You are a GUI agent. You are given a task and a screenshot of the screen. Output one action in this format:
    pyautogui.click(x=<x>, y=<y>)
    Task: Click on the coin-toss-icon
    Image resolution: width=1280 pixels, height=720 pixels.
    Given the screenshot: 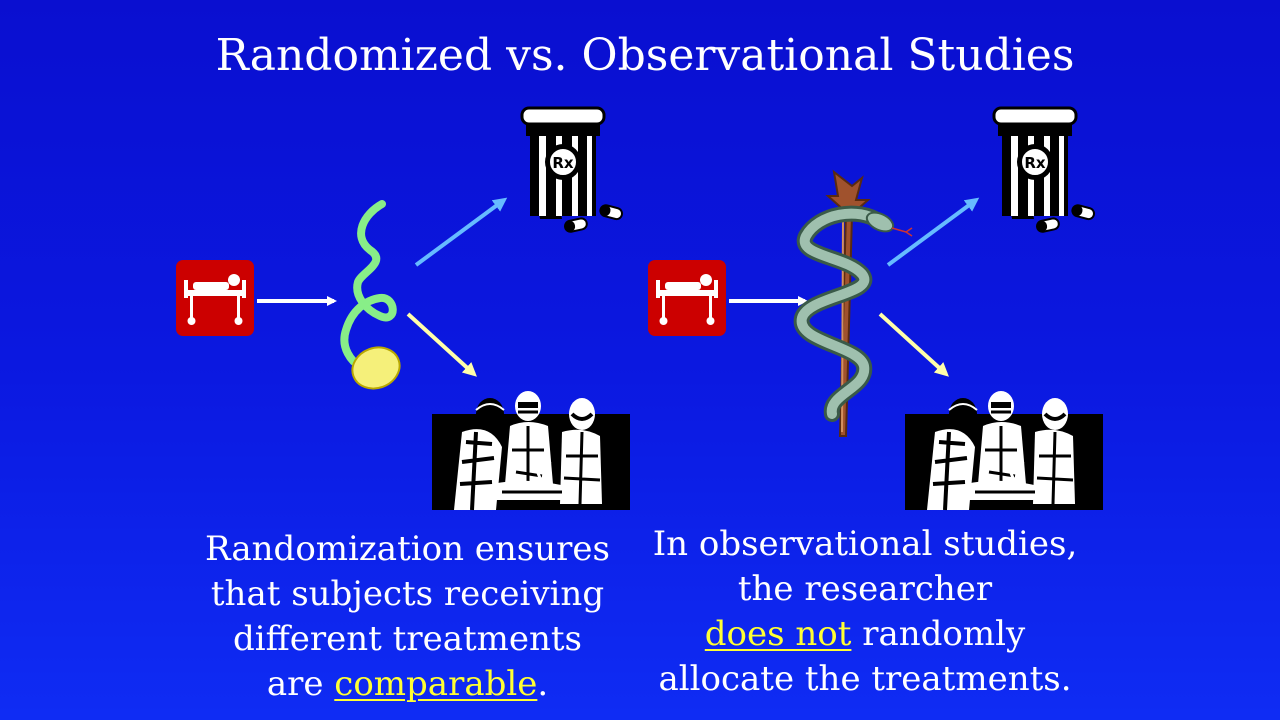 What is the action you would take?
    pyautogui.click(x=370, y=295)
    